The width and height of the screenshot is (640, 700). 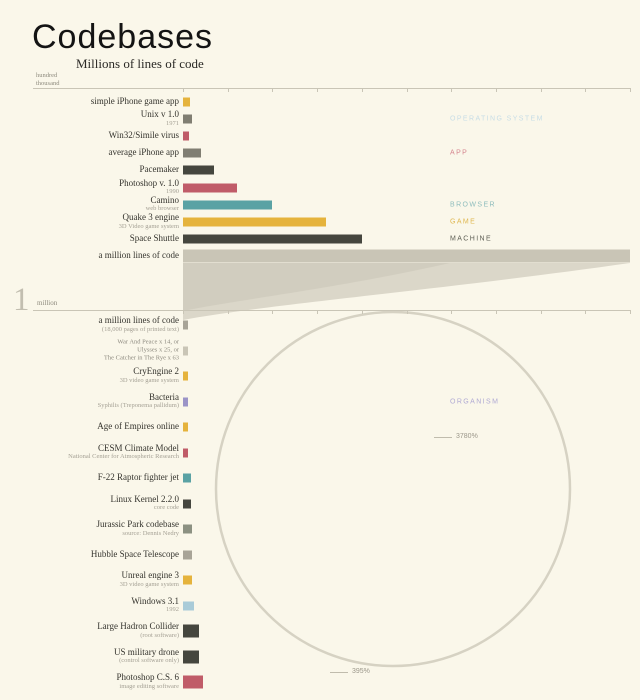 I want to click on percentage-annotation: 3780%, so click(x=467, y=436).